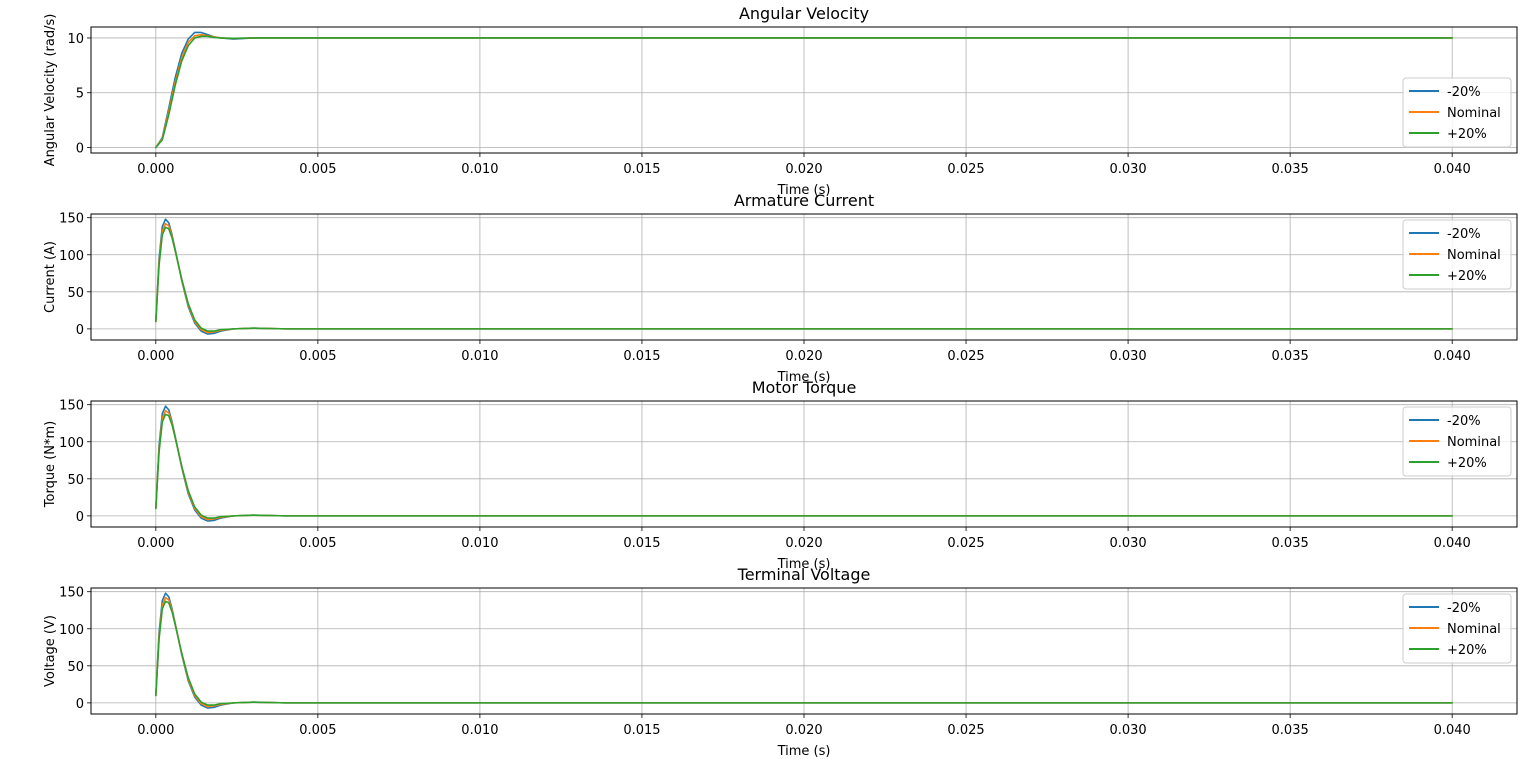 Image resolution: width=1536 pixels, height=759 pixels. I want to click on subplot-title: Terminal Voltage, so click(804, 574).